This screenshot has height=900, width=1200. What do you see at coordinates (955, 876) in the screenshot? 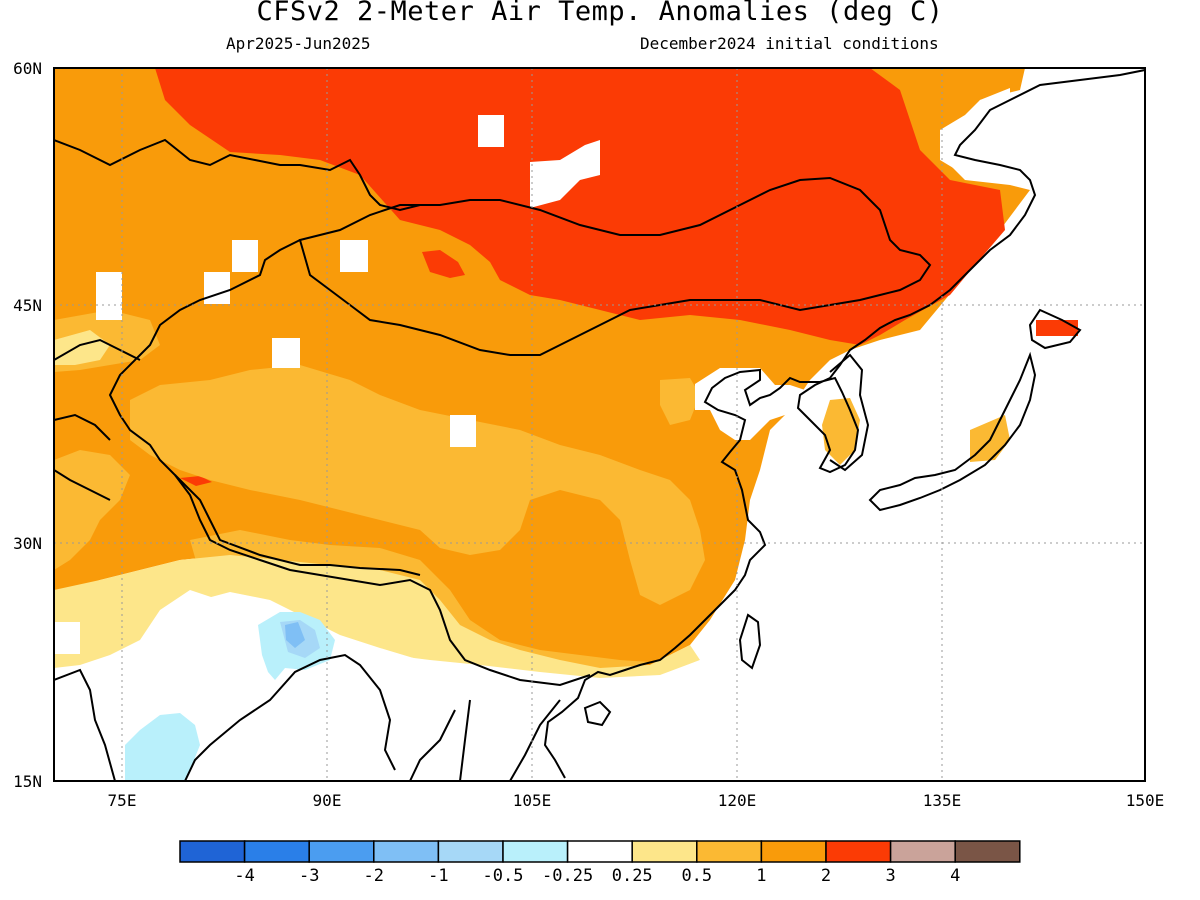
I see `colorbar-label: 4` at bounding box center [955, 876].